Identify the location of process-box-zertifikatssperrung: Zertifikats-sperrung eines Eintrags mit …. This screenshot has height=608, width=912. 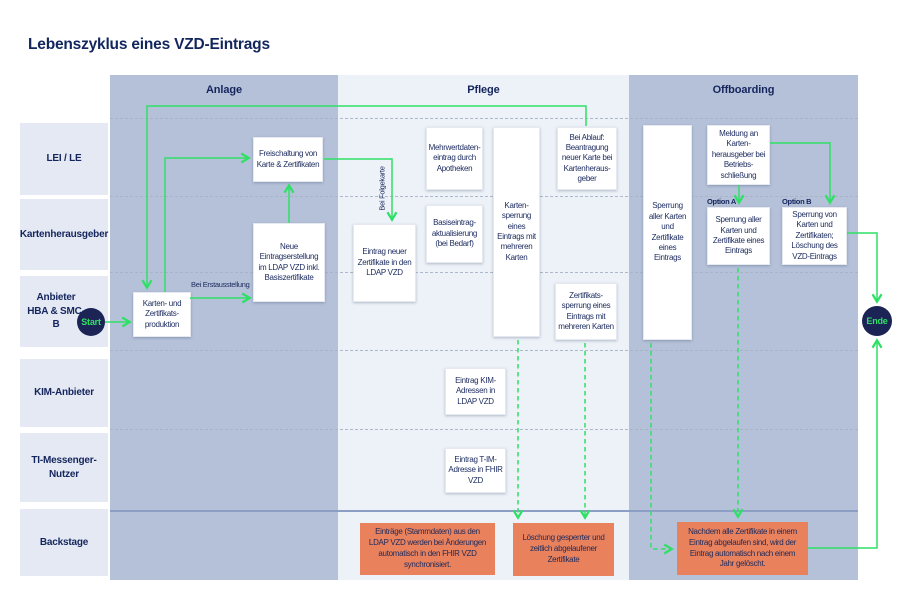
(586, 311).